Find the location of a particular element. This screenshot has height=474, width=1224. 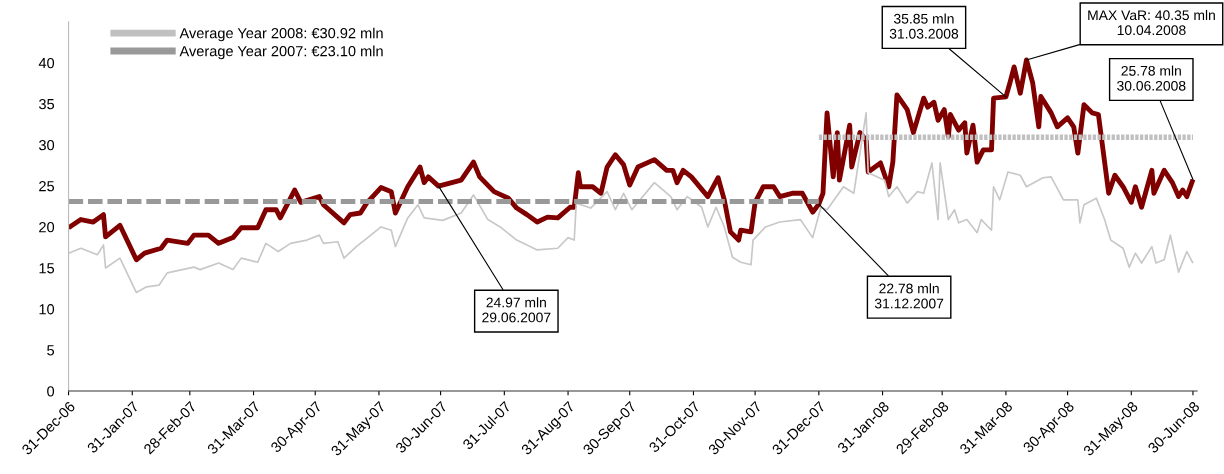

y-tick-label: 20 is located at coordinates (47, 227).